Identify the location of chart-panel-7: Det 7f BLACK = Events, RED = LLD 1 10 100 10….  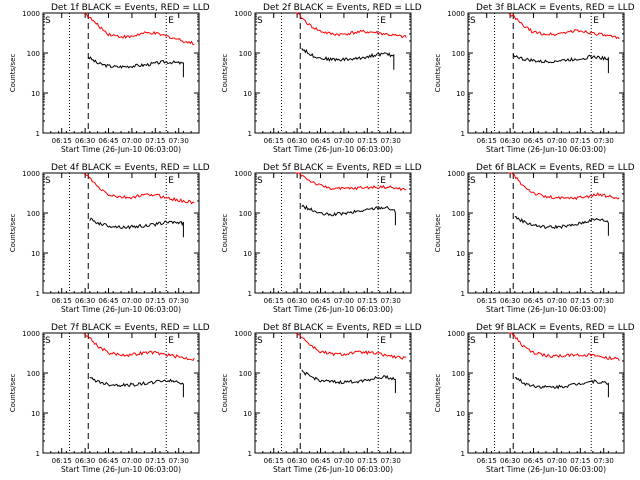
(109, 398).